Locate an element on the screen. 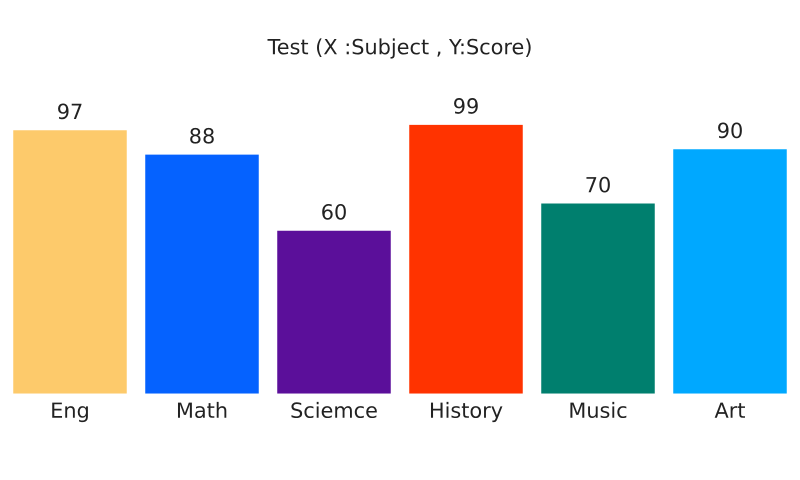  x-tick-label: Music is located at coordinates (598, 410).